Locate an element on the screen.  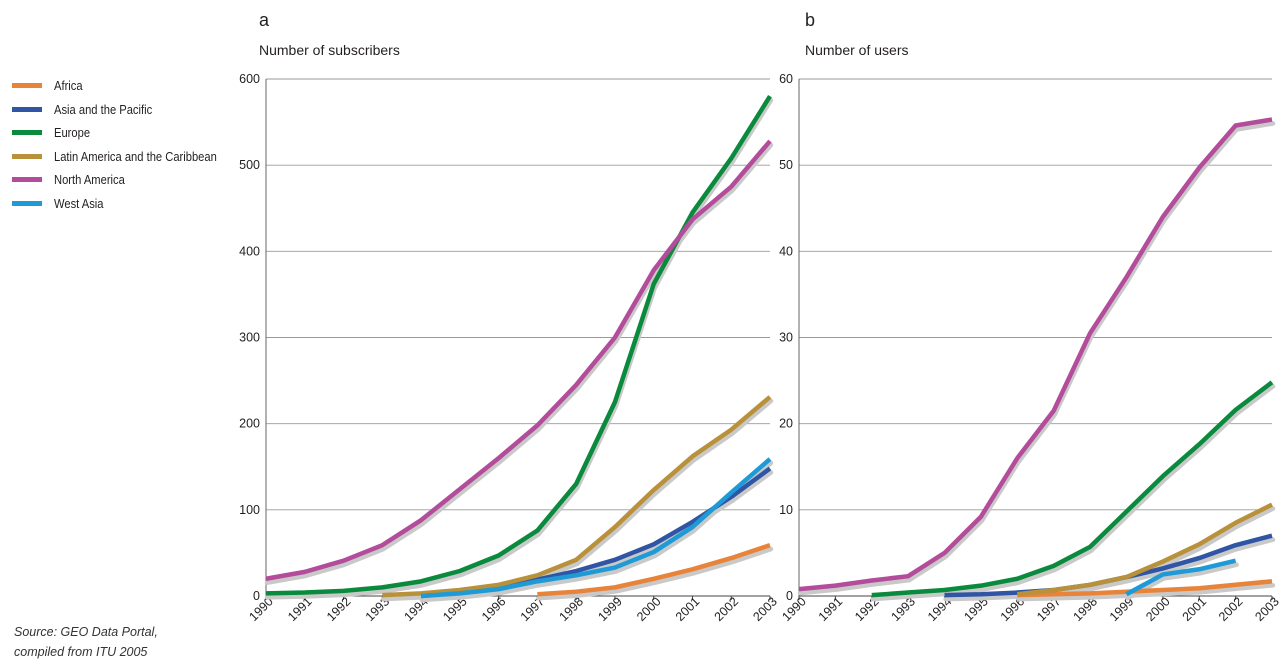
legend-label: Latin America and the Caribbean is located at coordinates (135, 156).